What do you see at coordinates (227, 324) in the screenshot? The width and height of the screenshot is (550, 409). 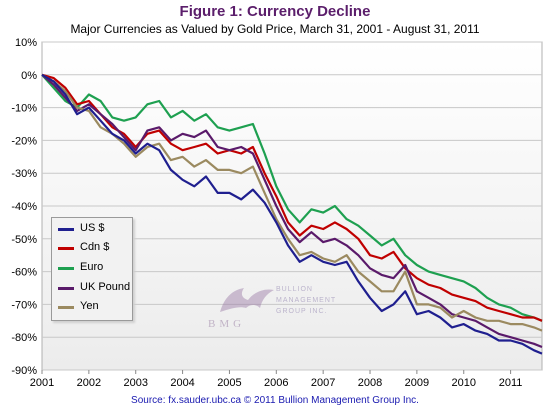 I see `watermark-bmg: BMG` at bounding box center [227, 324].